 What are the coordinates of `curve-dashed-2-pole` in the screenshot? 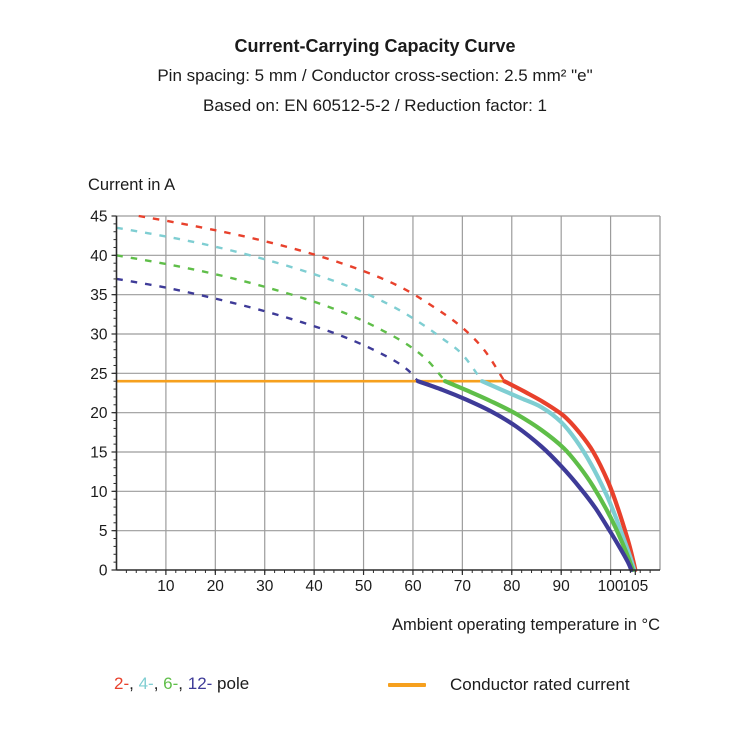 It's located at (322, 298).